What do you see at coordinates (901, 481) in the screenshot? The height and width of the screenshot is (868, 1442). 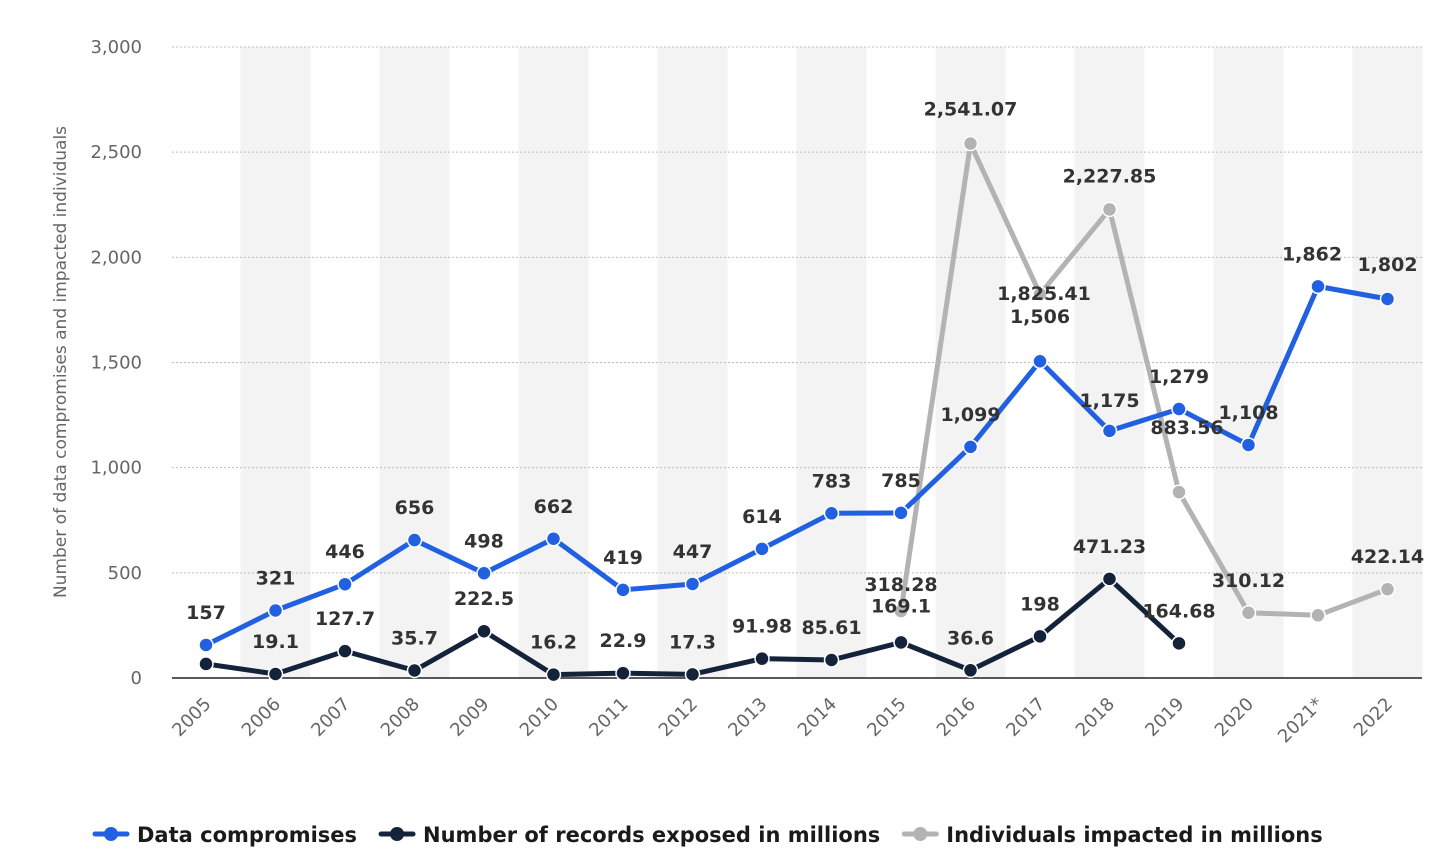 I see `data-label: 785` at bounding box center [901, 481].